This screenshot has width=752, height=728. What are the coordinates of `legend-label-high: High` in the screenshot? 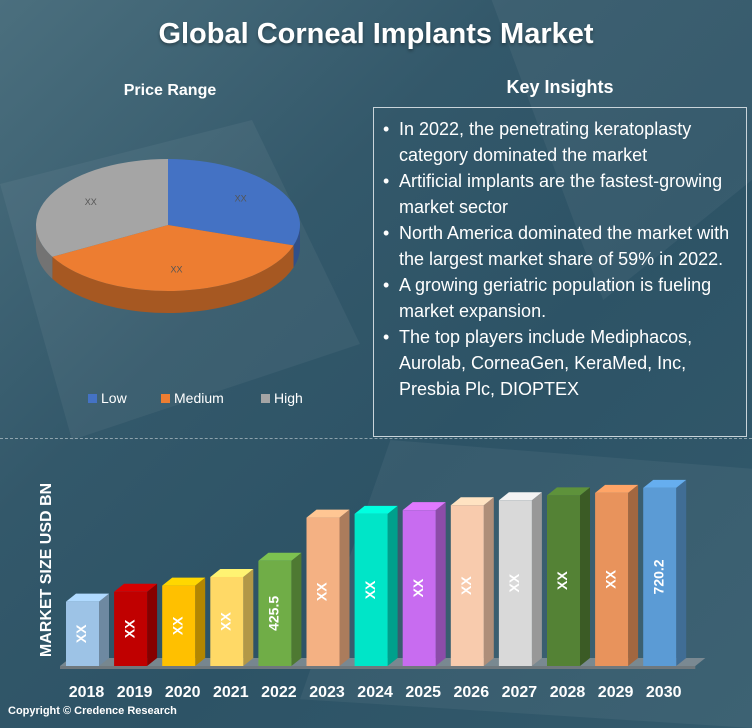 It's located at (288, 398).